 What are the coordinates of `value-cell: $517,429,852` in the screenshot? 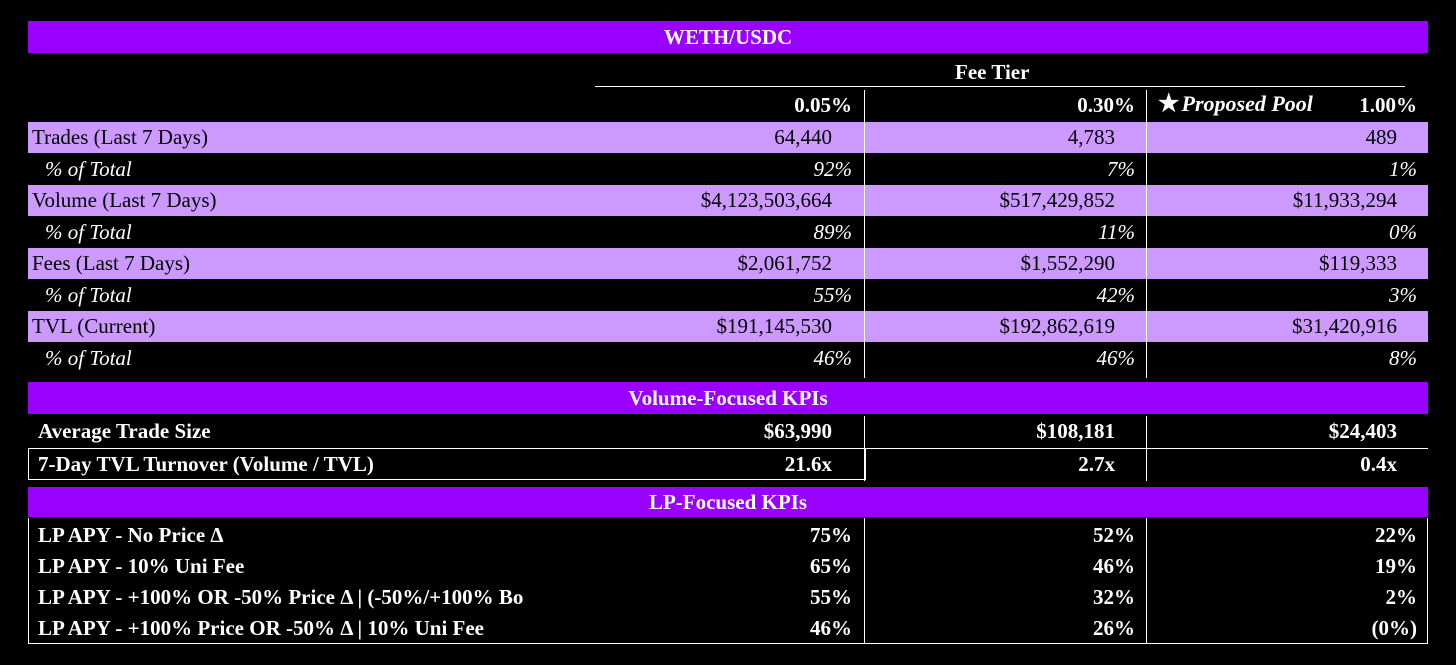 It's located at (1057, 200).